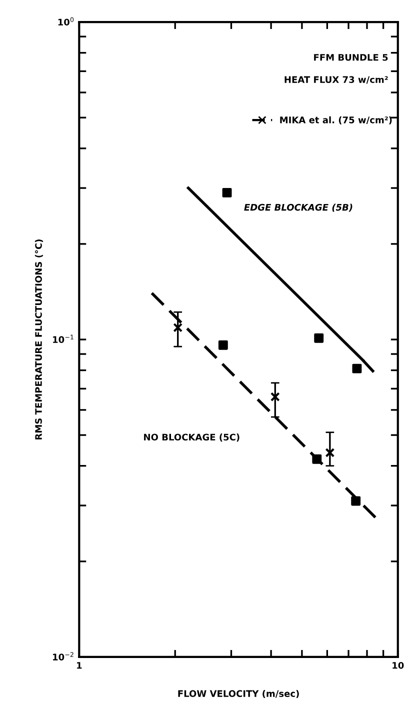  What do you see at coordinates (63, 338) in the screenshot?
I see `y-tick-label: 10$^{−1}$` at bounding box center [63, 338].